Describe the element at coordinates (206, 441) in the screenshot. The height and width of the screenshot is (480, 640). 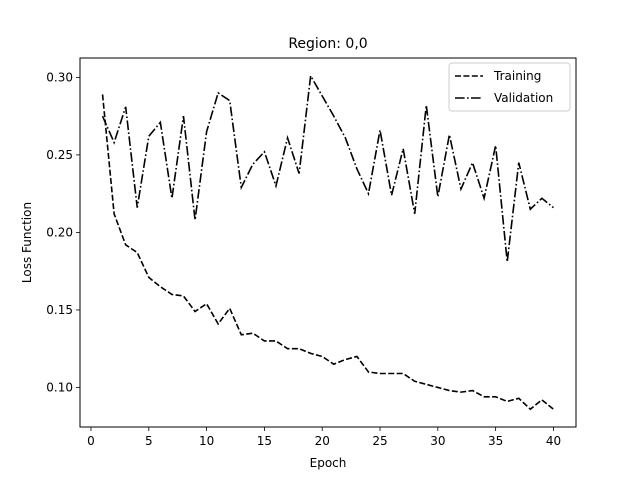
I see `x-tick-label: 10` at that location.